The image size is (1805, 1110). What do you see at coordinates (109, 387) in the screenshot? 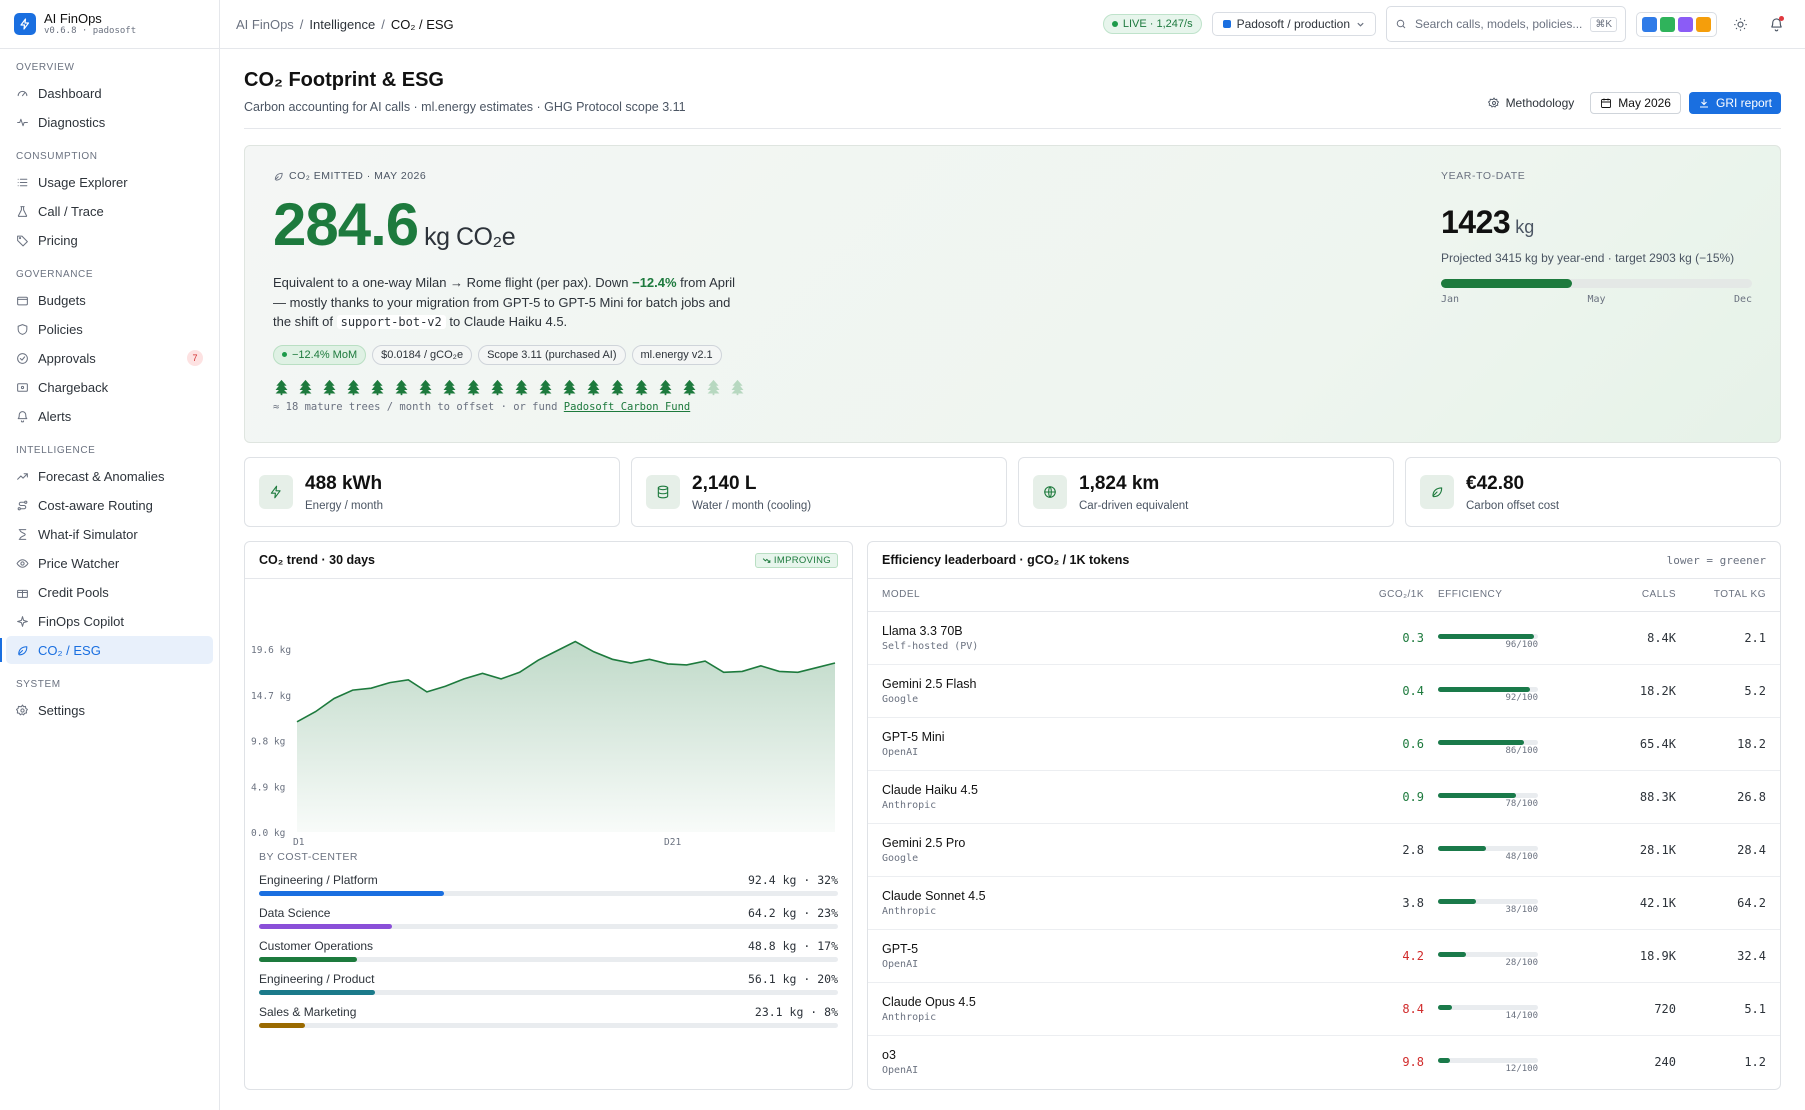
I see `sidebar-item-chargeback: Chargeback` at bounding box center [109, 387].